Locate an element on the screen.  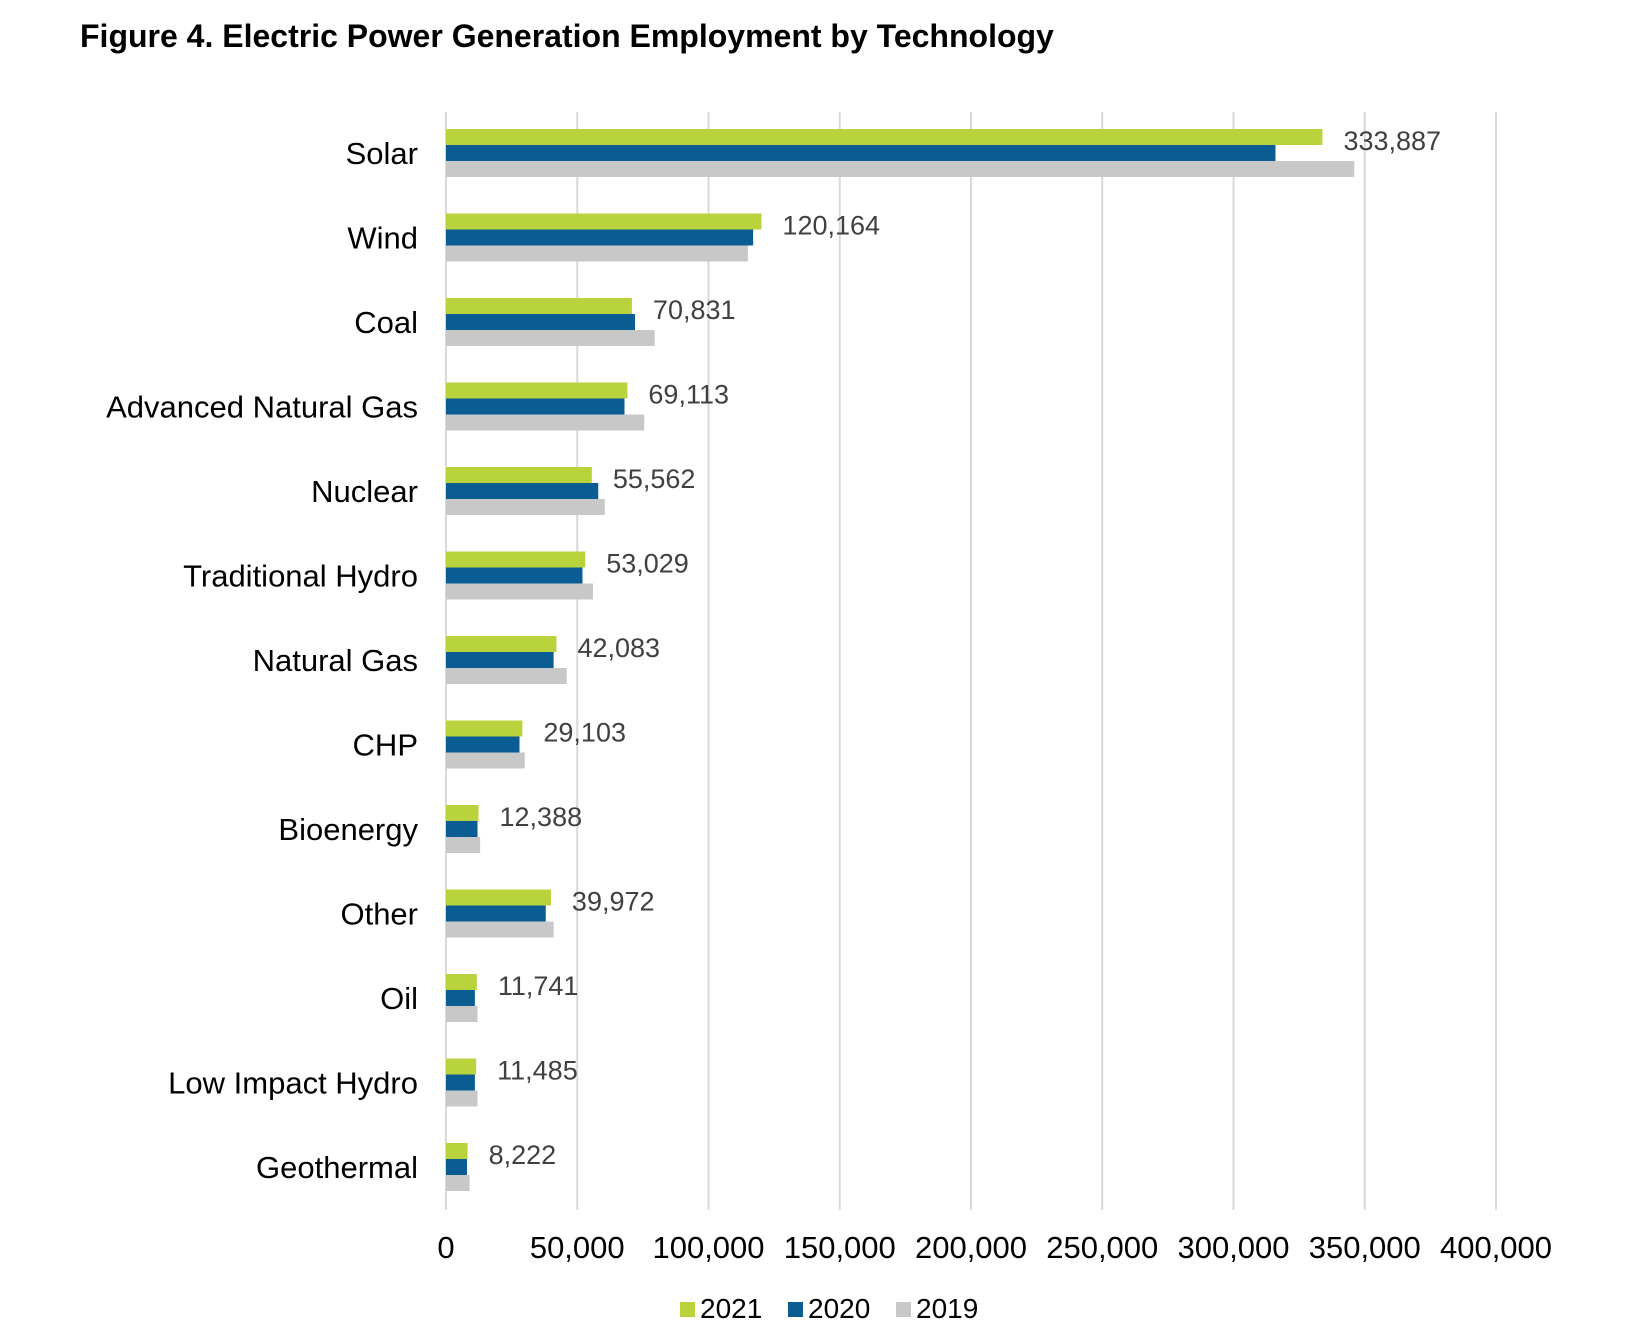
category-label: Oil is located at coordinates (399, 998).